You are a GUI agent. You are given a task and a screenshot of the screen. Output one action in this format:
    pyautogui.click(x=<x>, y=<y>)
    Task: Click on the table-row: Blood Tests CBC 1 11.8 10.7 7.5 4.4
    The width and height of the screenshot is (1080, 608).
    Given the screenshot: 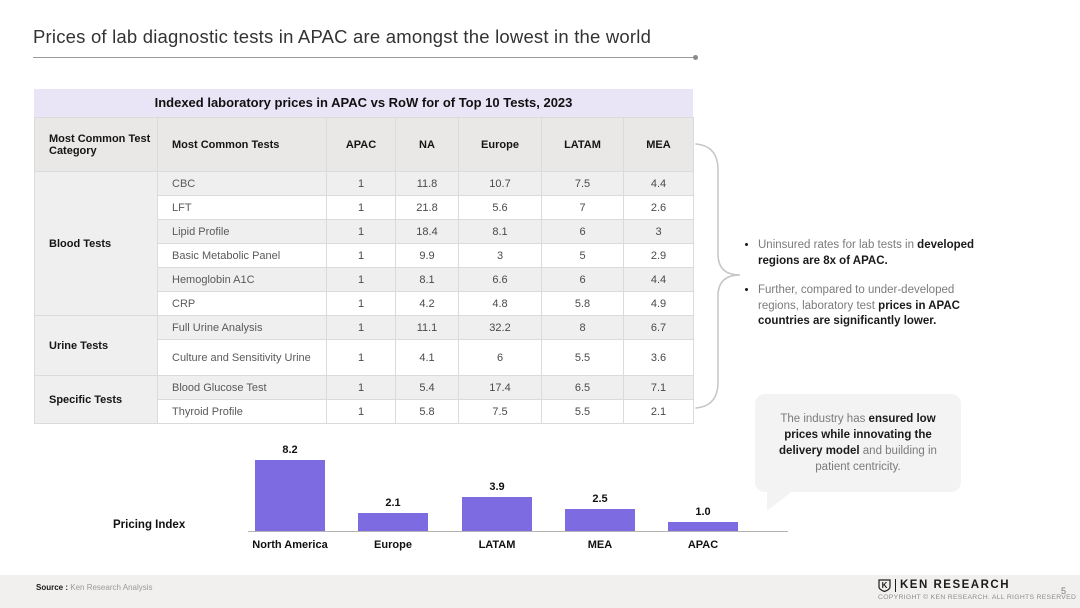 What is the action you would take?
    pyautogui.click(x=364, y=243)
    